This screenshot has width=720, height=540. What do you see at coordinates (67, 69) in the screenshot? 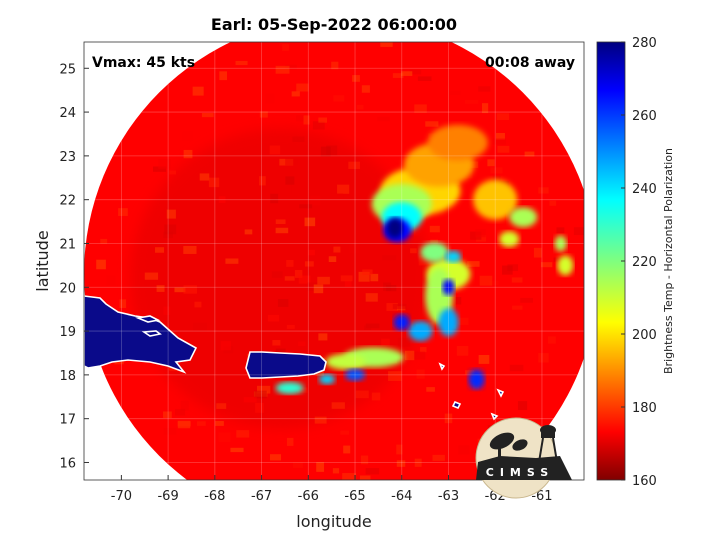
I see `y-tick-label: 25` at bounding box center [67, 69].